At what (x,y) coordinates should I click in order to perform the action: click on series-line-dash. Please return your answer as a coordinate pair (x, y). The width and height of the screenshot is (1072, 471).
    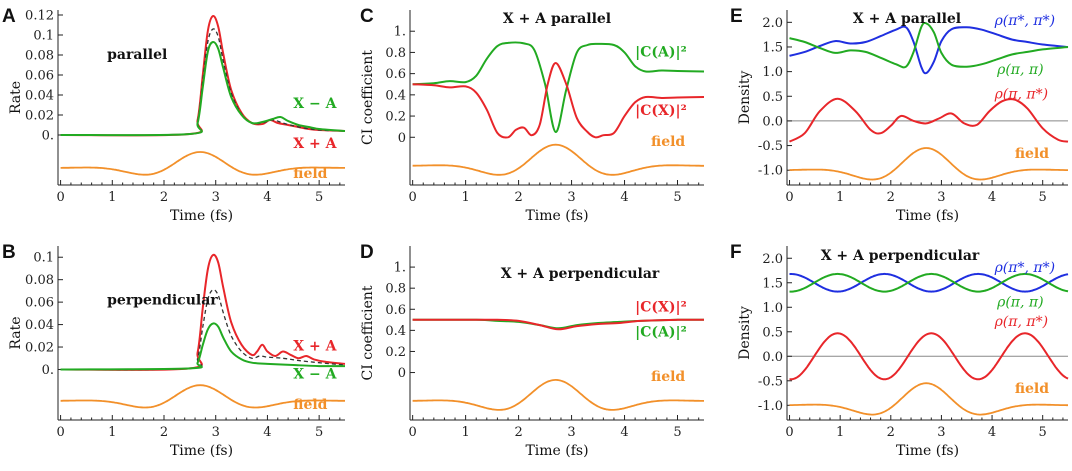
    Looking at the image, I should click on (203, 330).